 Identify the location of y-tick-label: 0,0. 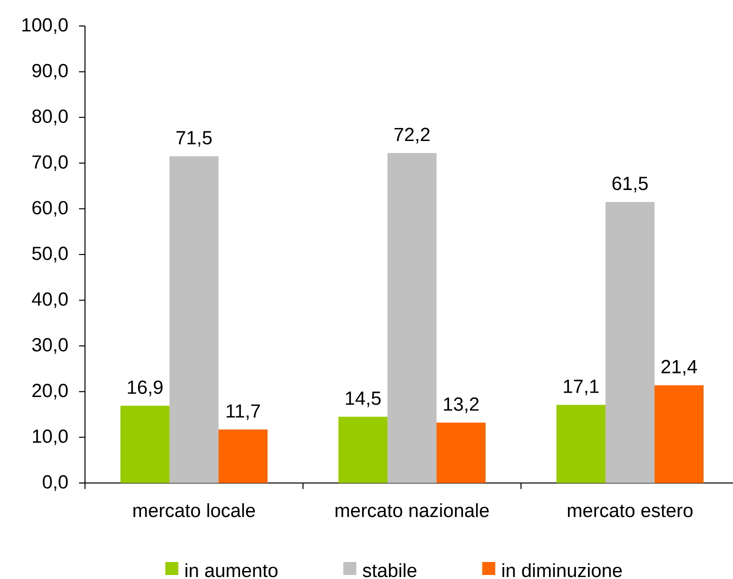
(55, 483).